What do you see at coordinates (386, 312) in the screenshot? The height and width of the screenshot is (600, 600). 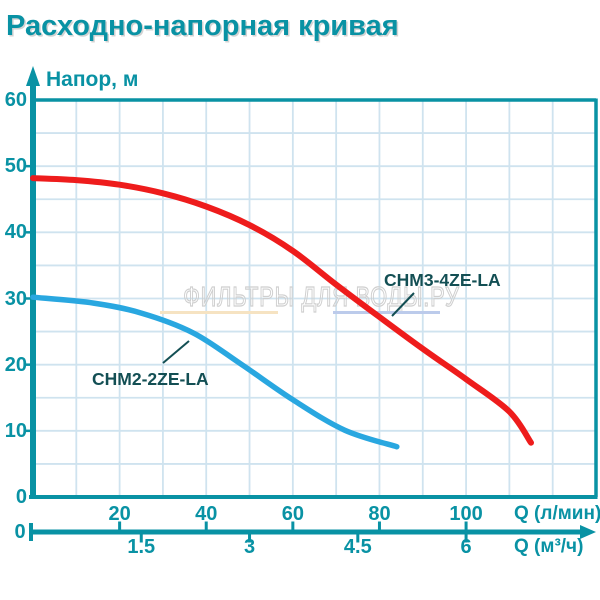 I see `watermark-underline-right` at bounding box center [386, 312].